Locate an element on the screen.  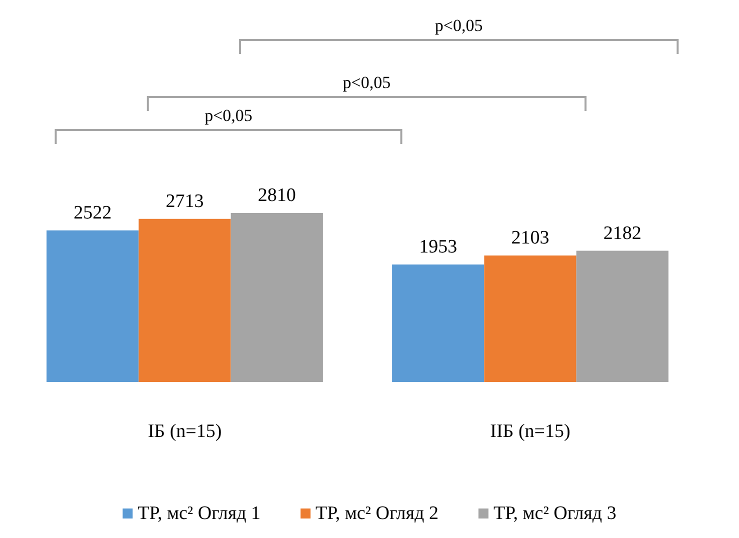
legend-label: ТР, мс² Огляд 2 is located at coordinates (377, 513).